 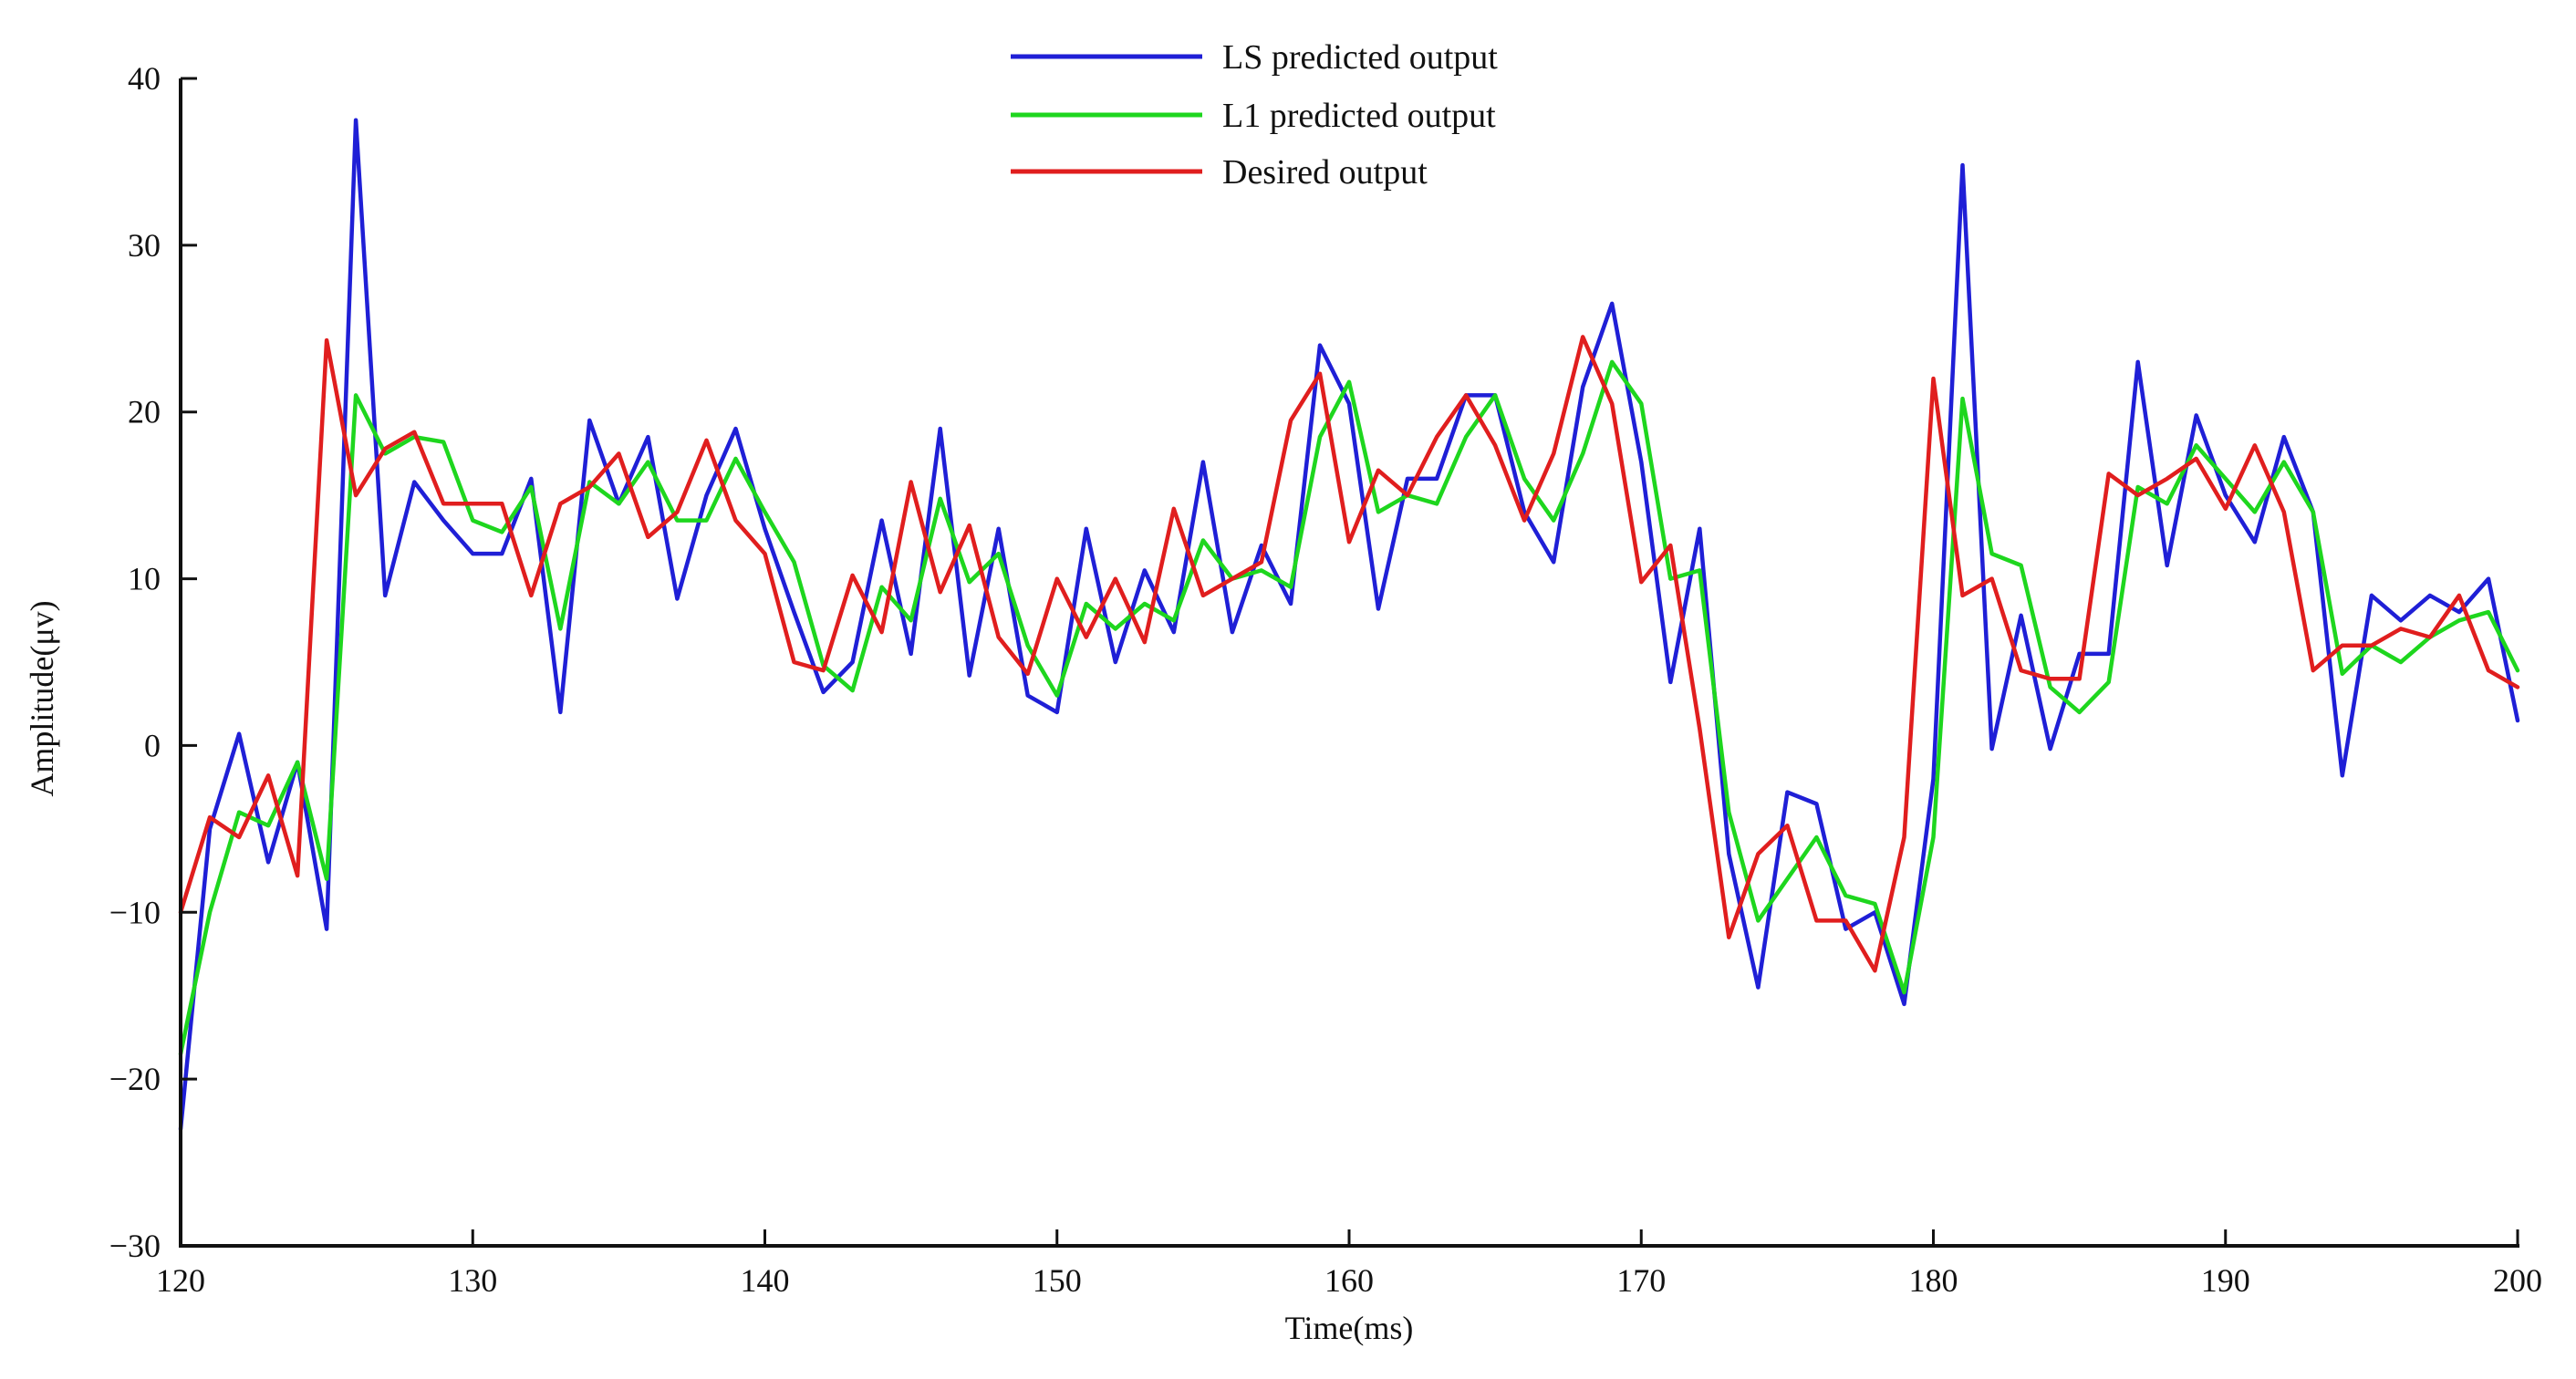 I want to click on y-tick-label: 0, so click(x=152, y=745).